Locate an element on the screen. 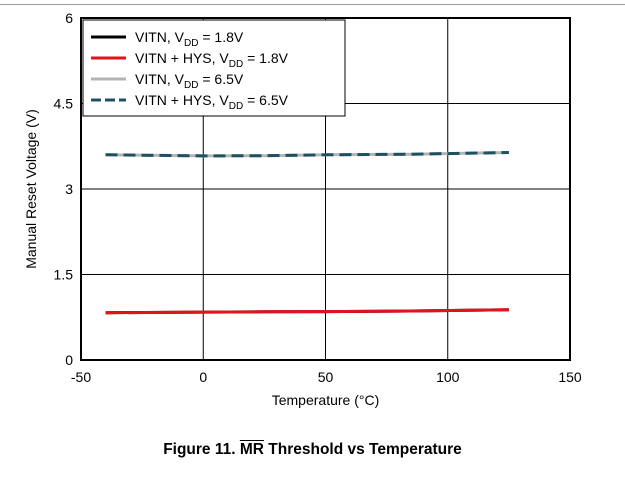 The image size is (625, 488). caption-suffix: Threshold vs Temperature is located at coordinates (362, 449).